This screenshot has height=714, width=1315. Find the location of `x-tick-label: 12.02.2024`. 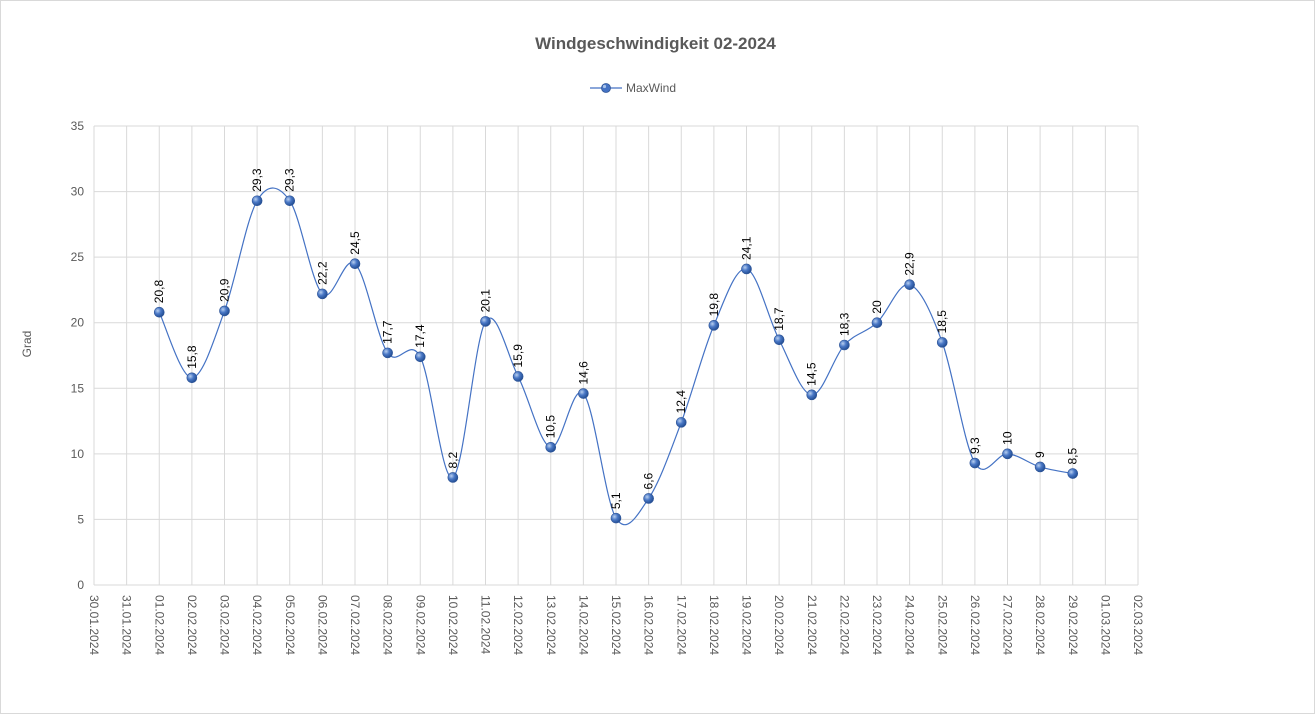

x-tick-label: 12.02.2024 is located at coordinates (518, 625).